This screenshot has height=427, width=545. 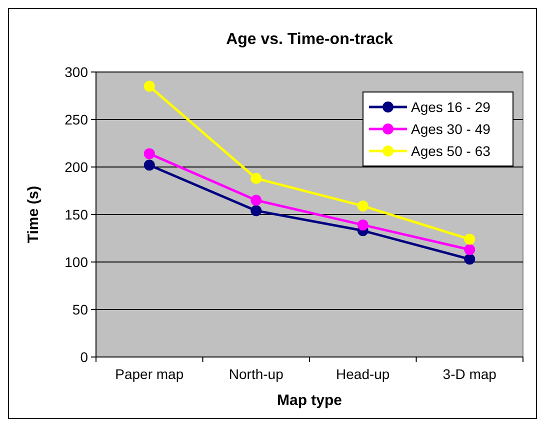 I want to click on y-tick-label: 0, so click(x=84, y=356).